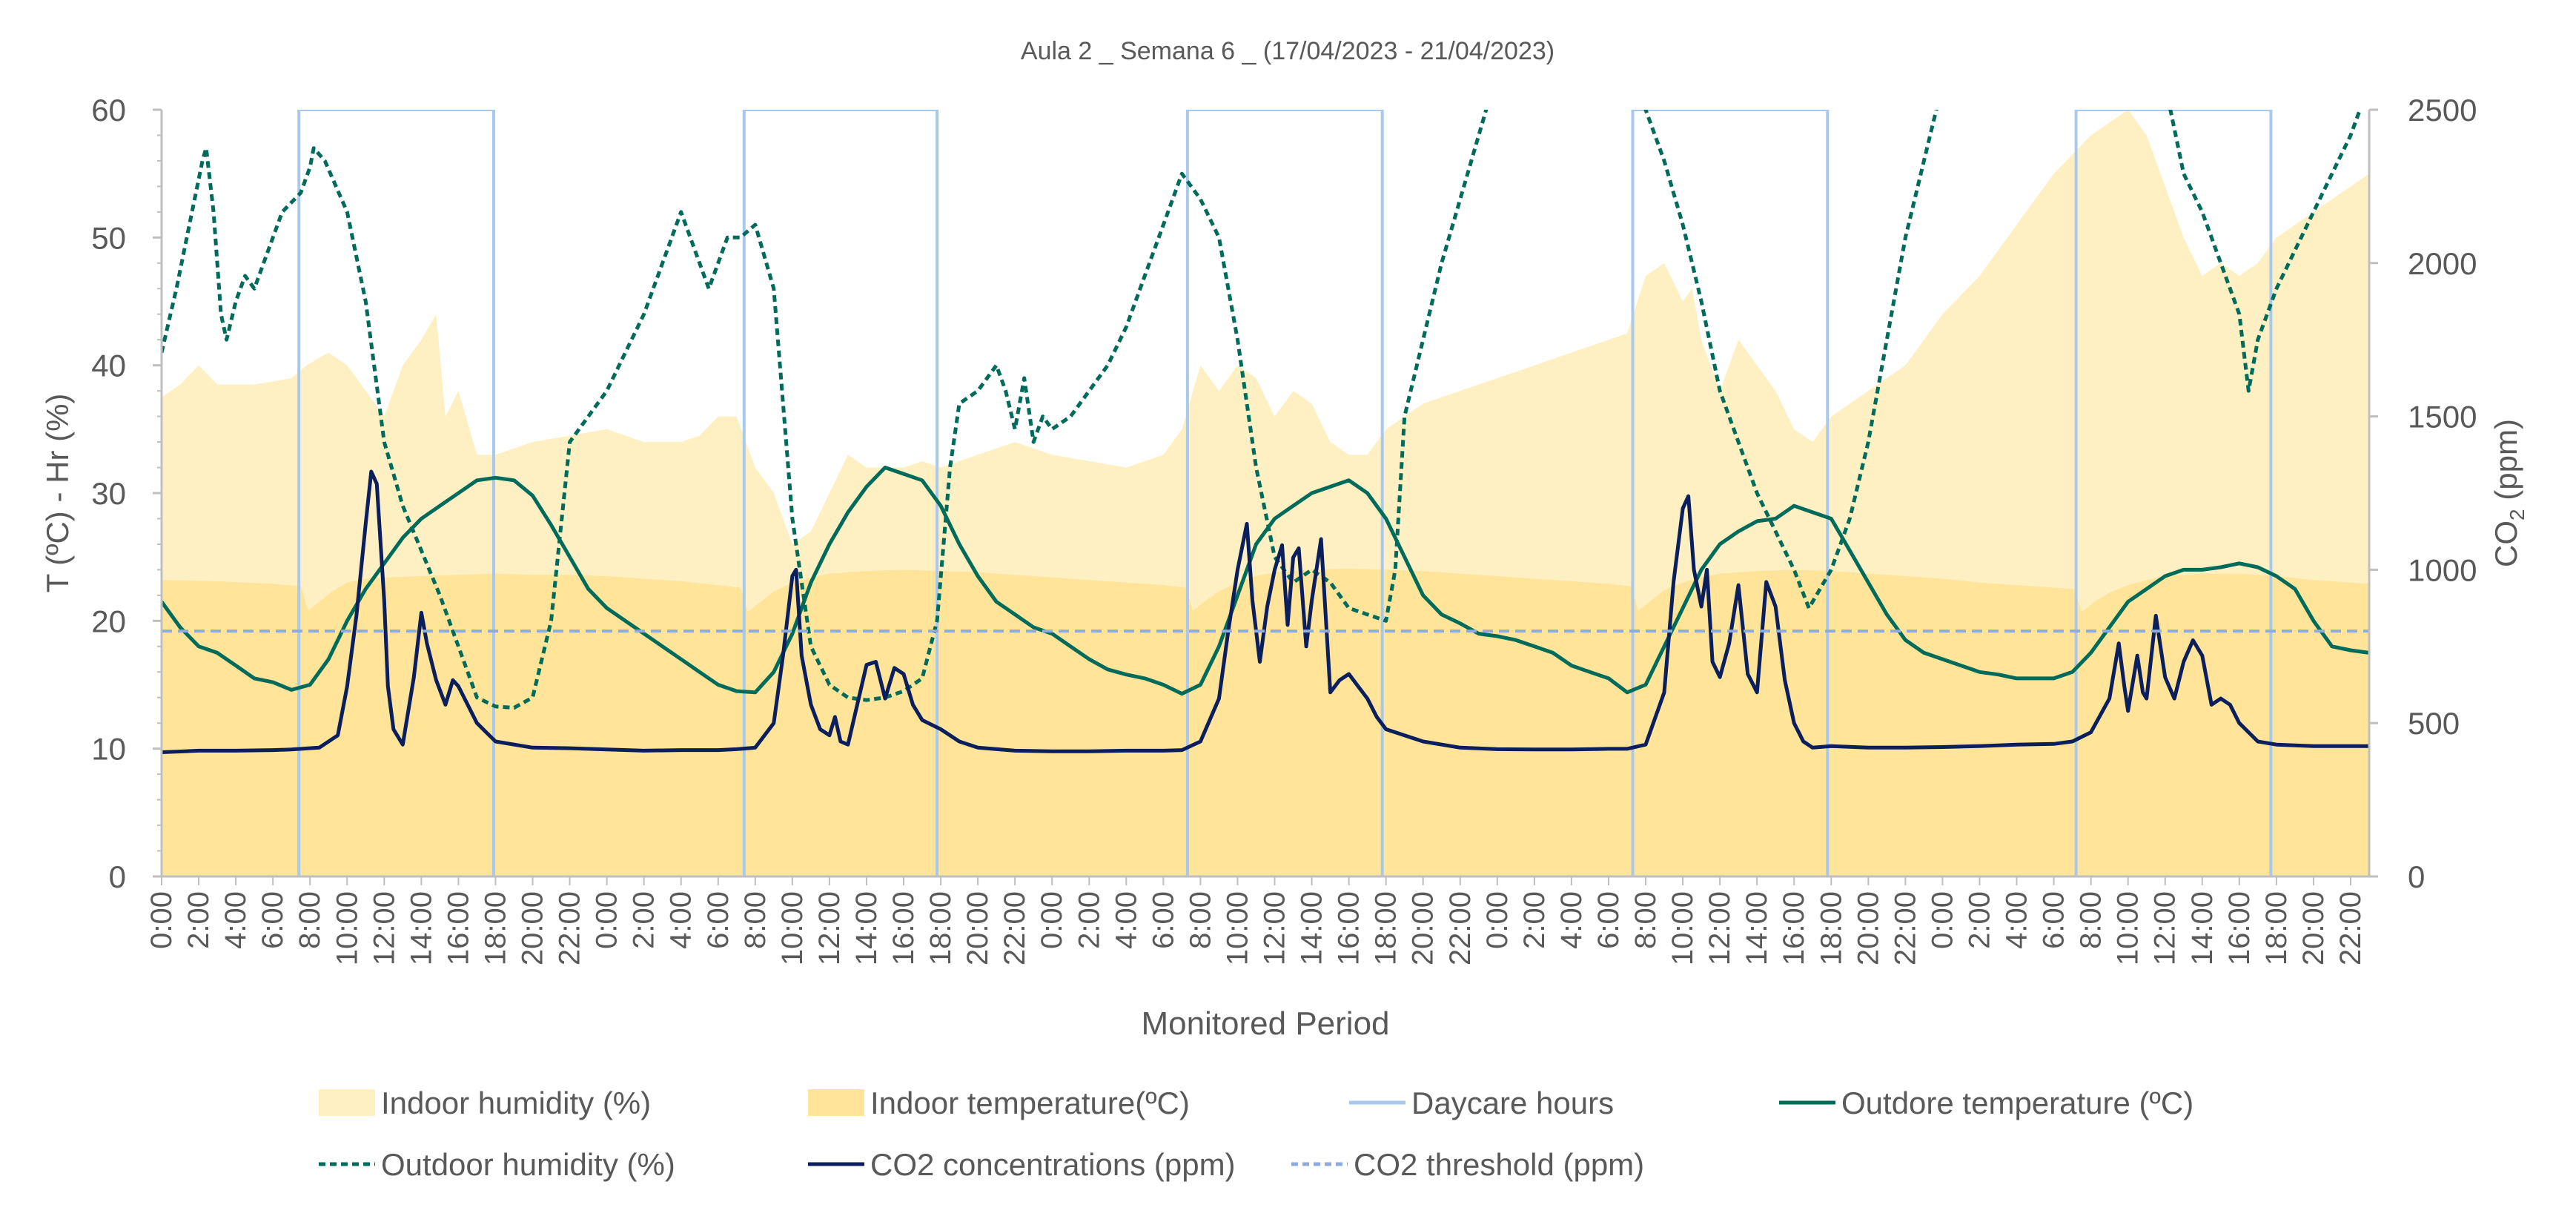 The image size is (2576, 1219). I want to click on y-left-tick-label: 10, so click(108, 749).